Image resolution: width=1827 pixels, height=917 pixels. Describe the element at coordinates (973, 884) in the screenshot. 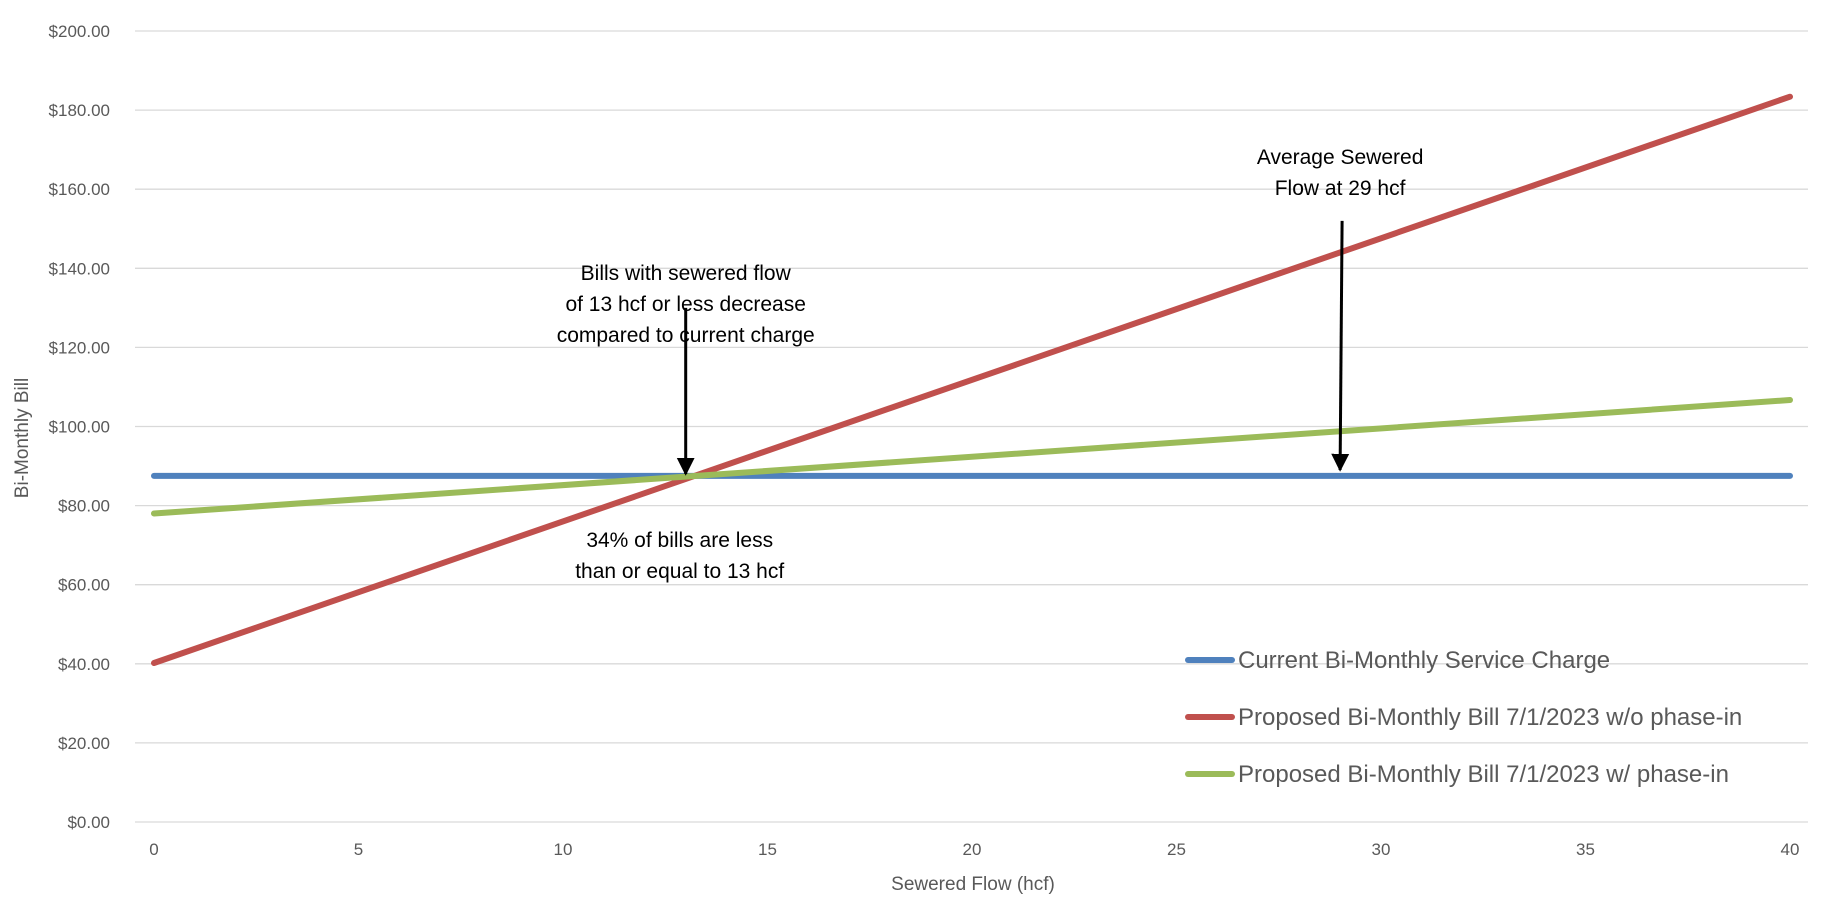

I see `x-axis-title: Sewered Flow (hcf)` at that location.